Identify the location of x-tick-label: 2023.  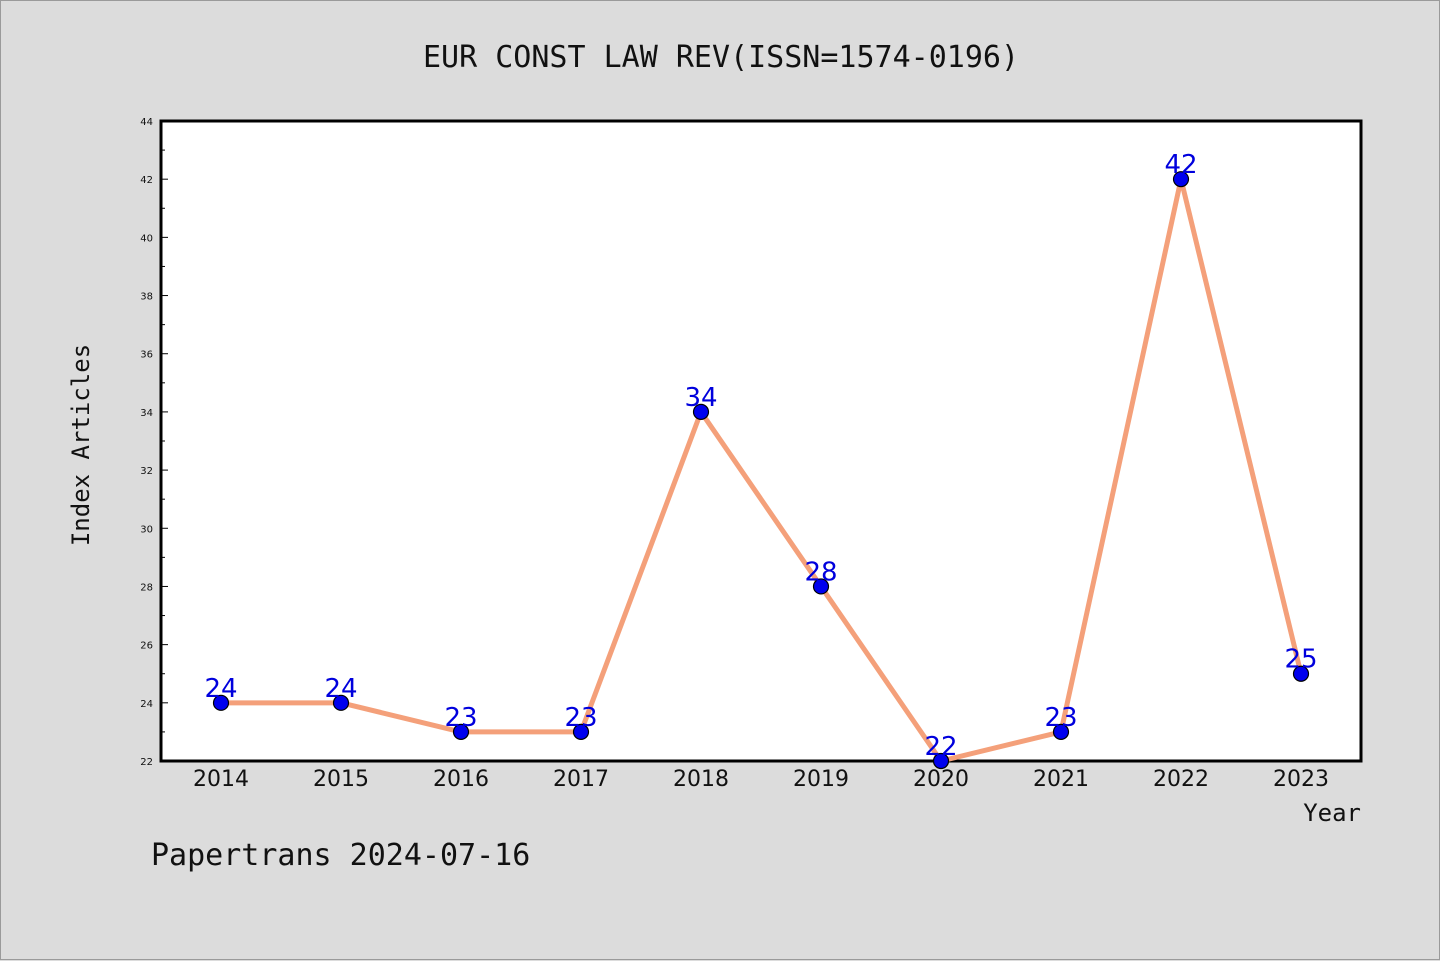
(1301, 779).